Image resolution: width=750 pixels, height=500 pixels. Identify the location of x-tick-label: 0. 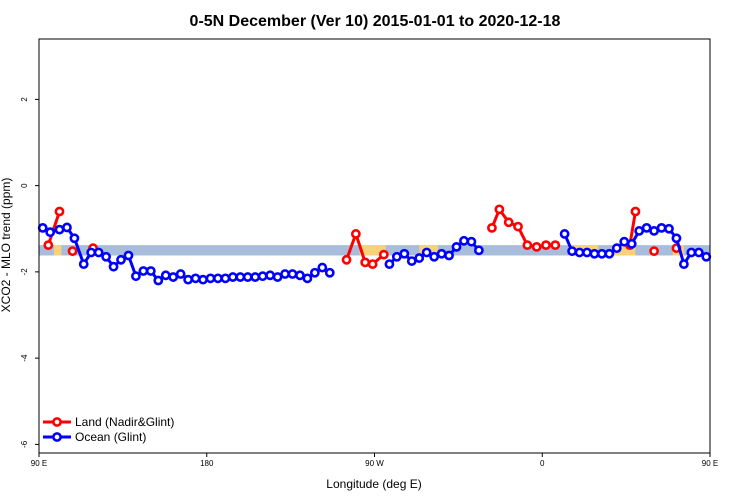
(542, 463).